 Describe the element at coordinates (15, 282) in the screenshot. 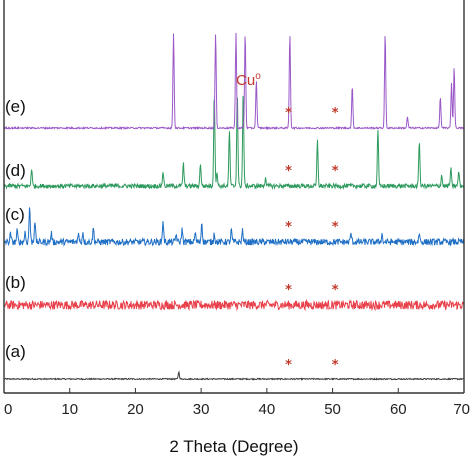

I see `series-label-2: (b)` at that location.